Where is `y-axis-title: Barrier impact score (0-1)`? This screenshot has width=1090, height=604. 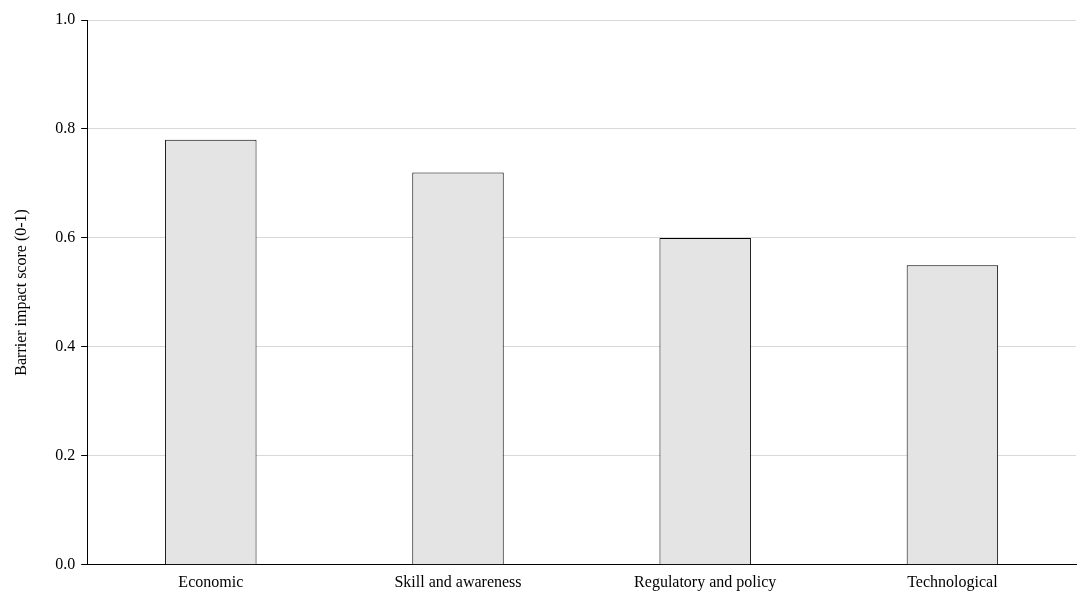
y-axis-title: Barrier impact score (0-1) is located at coordinates (20, 292).